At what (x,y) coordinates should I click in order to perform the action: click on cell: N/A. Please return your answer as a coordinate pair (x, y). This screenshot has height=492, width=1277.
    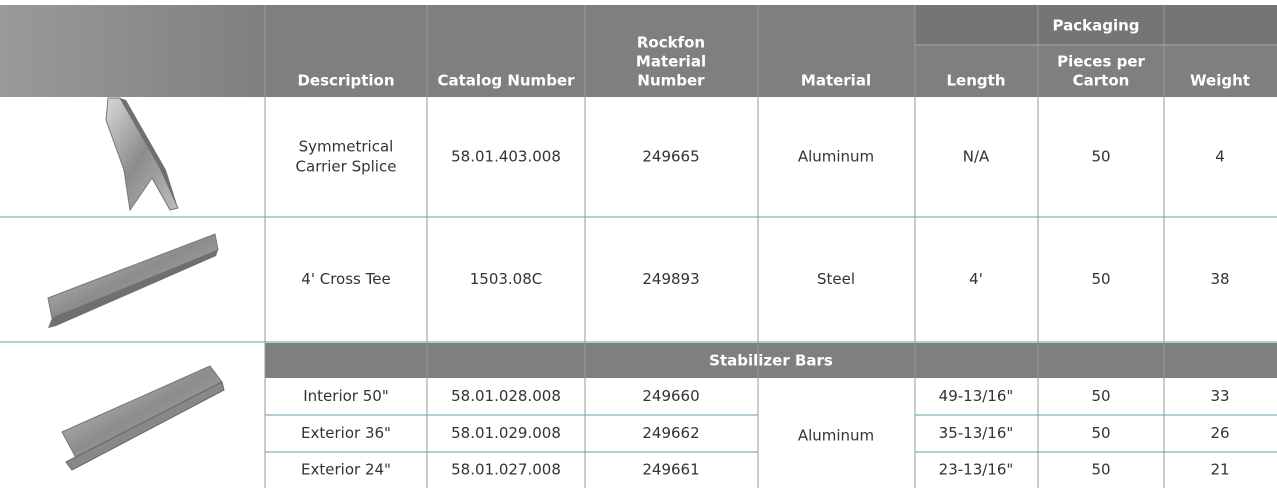
    Looking at the image, I should click on (976, 157).